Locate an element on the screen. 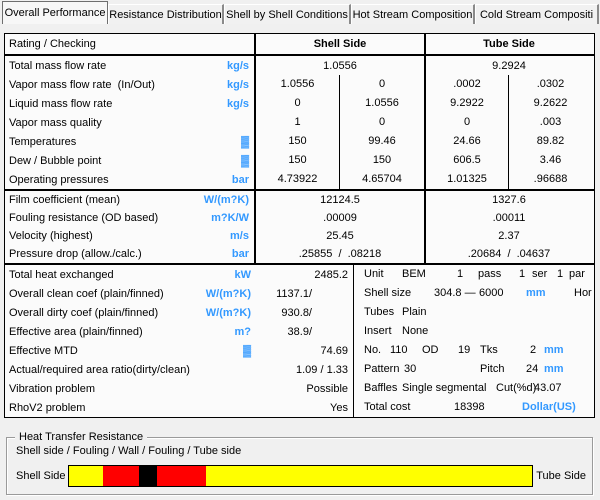 This screenshot has width=600, height=500. resistance-segment-tube-side is located at coordinates (369, 476).